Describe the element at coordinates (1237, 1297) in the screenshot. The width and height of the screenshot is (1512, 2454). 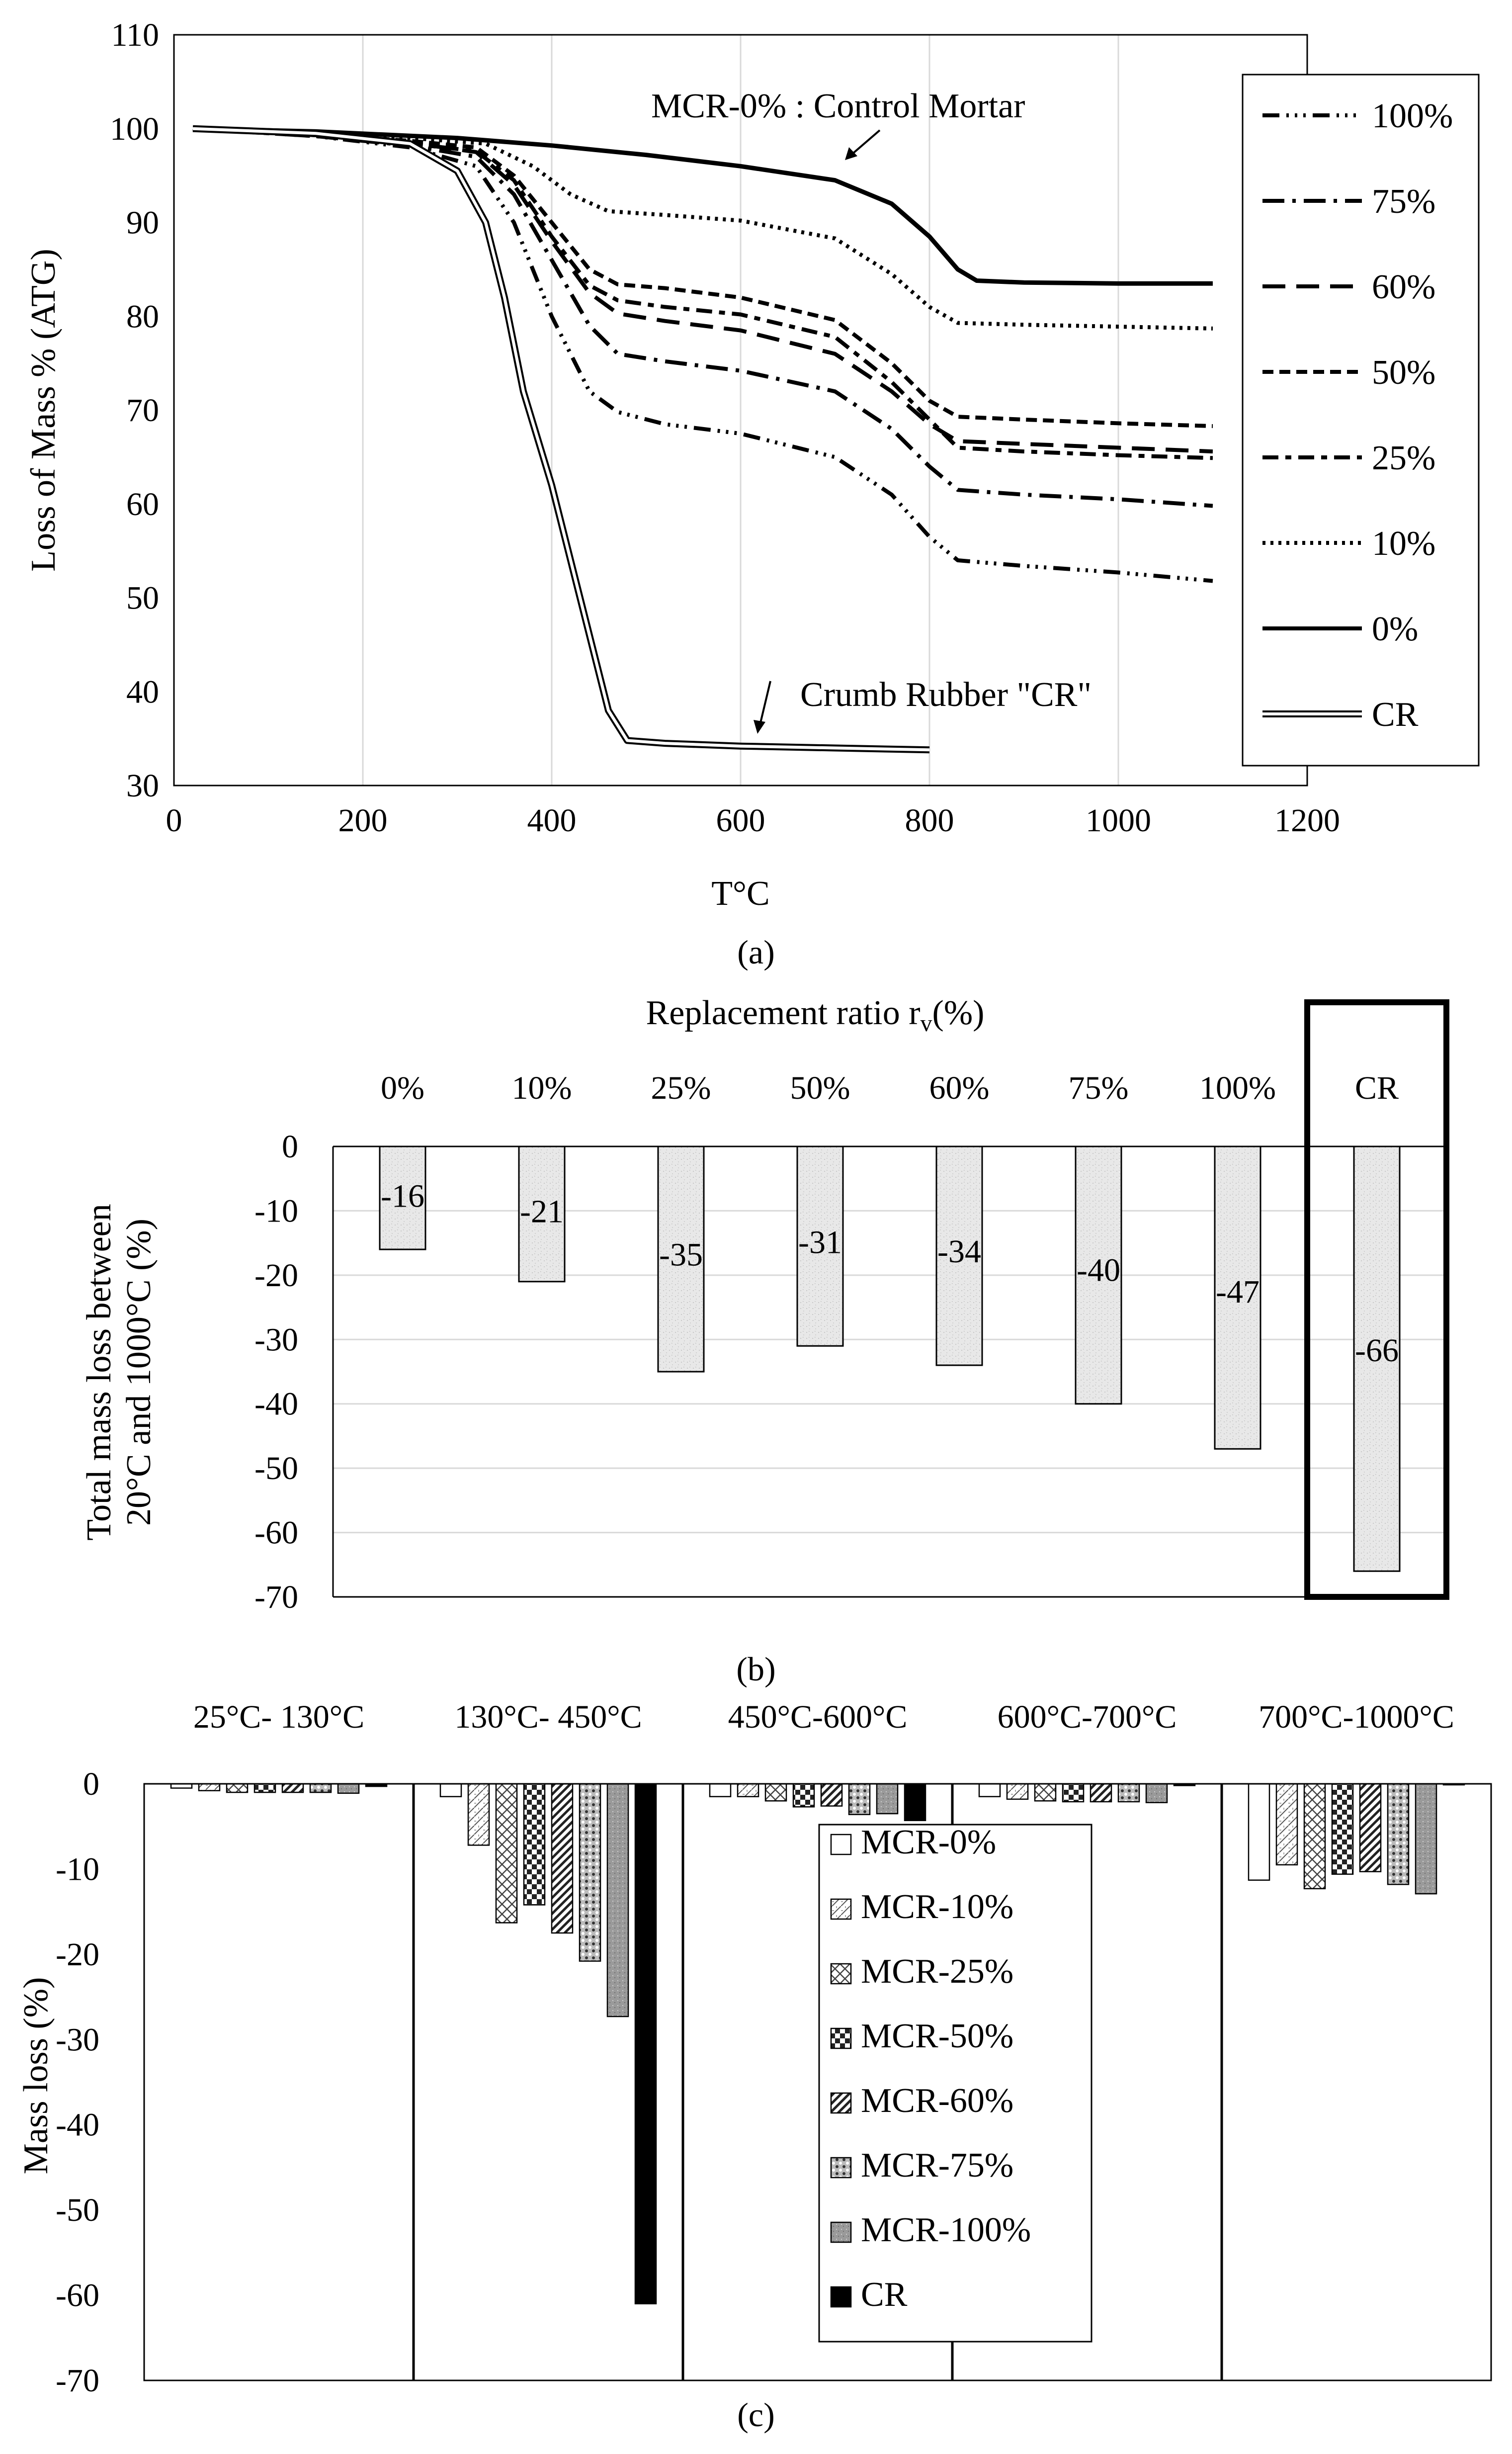
I see `bar-100pct` at that location.